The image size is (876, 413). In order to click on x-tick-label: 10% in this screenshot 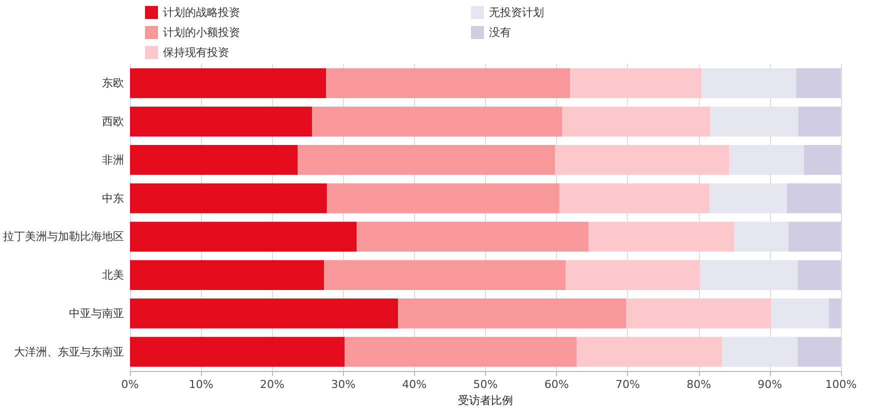, I will do `click(201, 384)`.